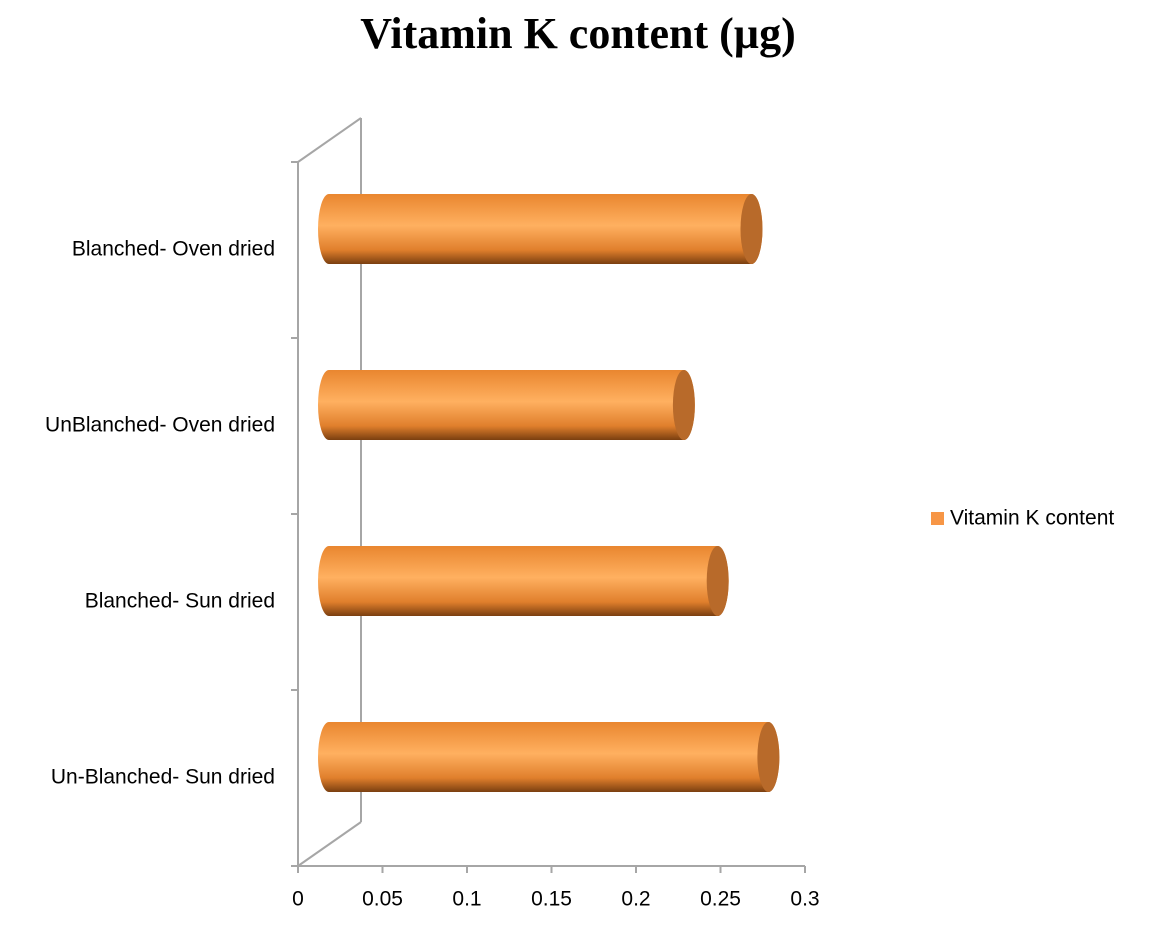 The width and height of the screenshot is (1156, 928). I want to click on y-tick-label: Un-Blanched- Sun dried, so click(163, 777).